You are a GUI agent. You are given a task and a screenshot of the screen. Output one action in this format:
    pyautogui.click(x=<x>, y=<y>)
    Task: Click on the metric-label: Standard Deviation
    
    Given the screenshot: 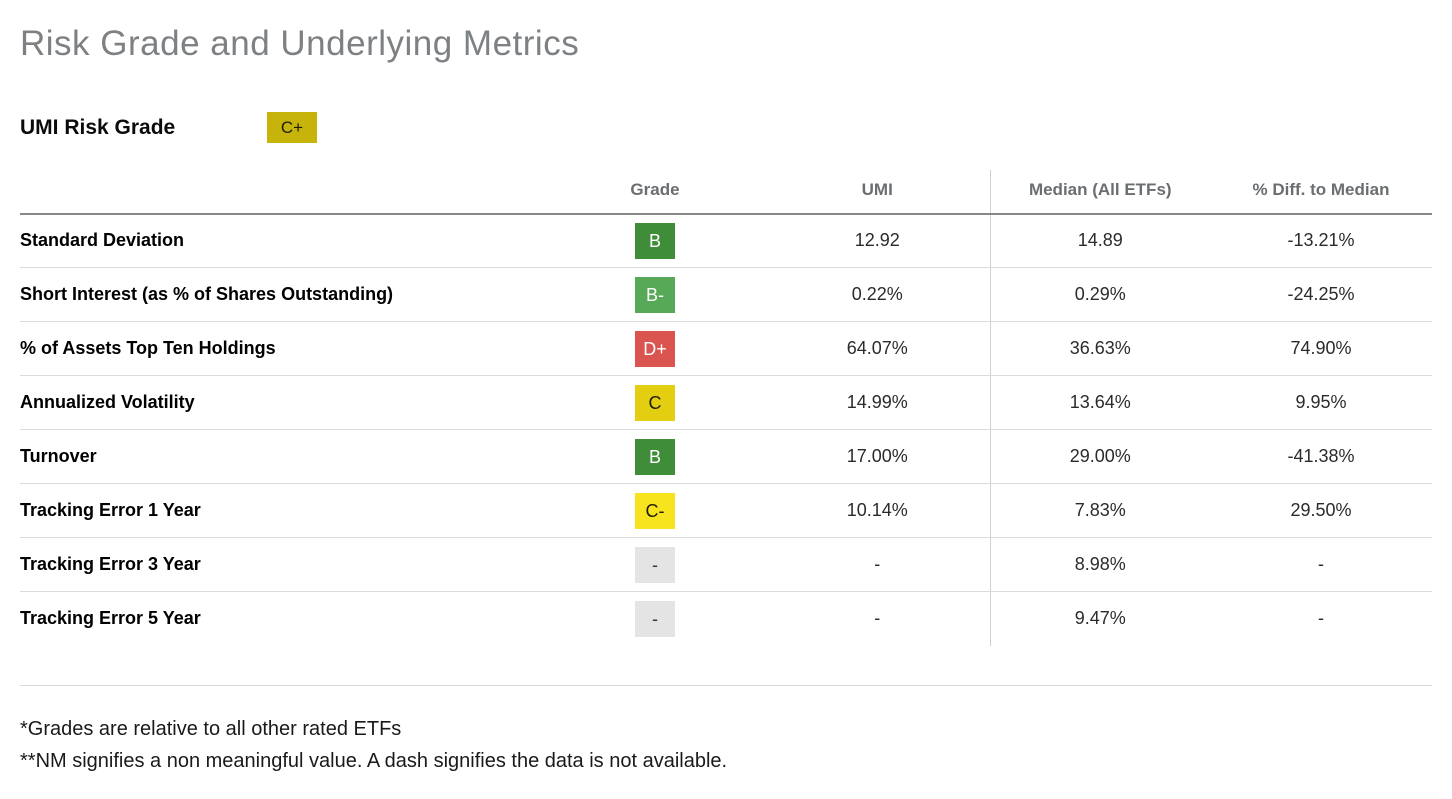 What is the action you would take?
    pyautogui.click(x=317, y=240)
    